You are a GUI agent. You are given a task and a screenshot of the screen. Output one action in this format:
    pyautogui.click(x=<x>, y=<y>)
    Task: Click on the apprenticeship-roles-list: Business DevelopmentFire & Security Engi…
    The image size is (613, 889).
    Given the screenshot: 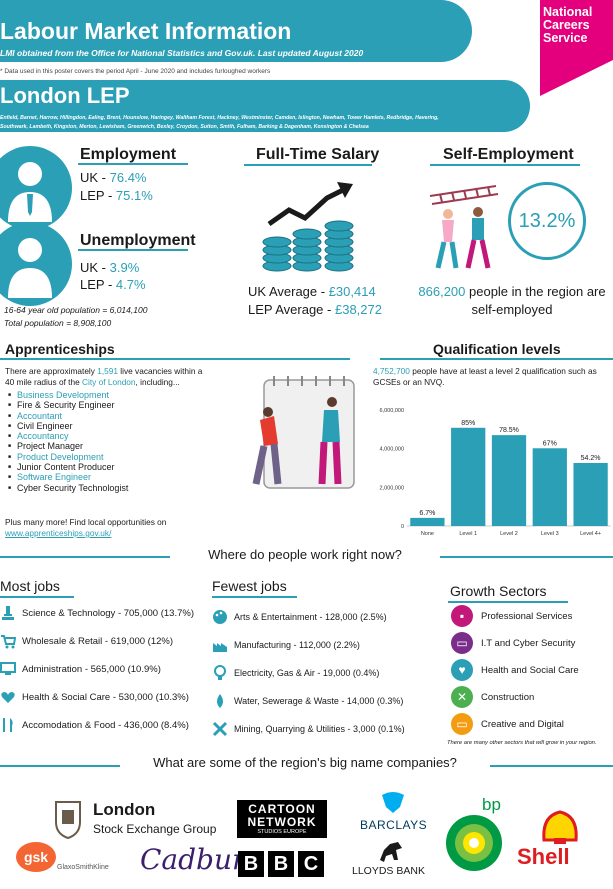 What is the action you would take?
    pyautogui.click(x=108, y=441)
    